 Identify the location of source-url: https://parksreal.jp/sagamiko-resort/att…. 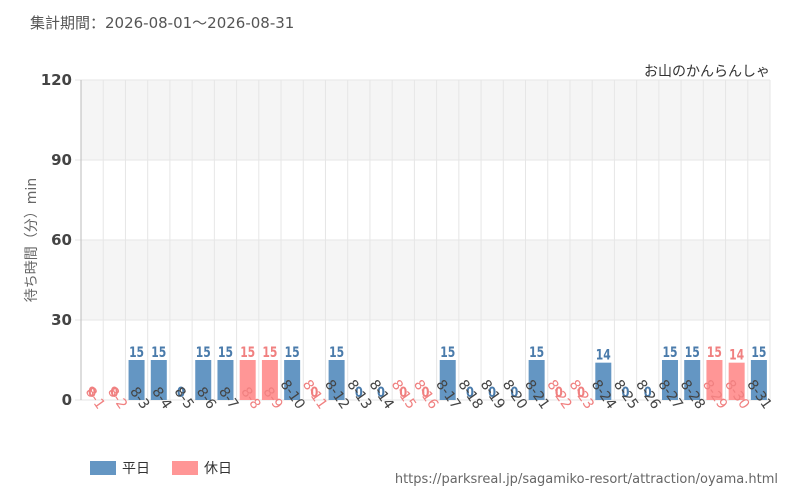
(586, 479).